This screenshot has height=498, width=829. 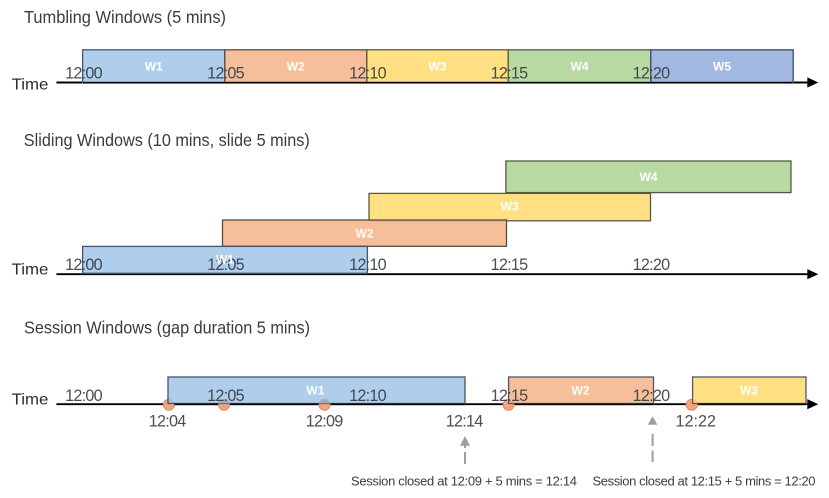 I want to click on svg-text: 12:14, so click(x=465, y=421).